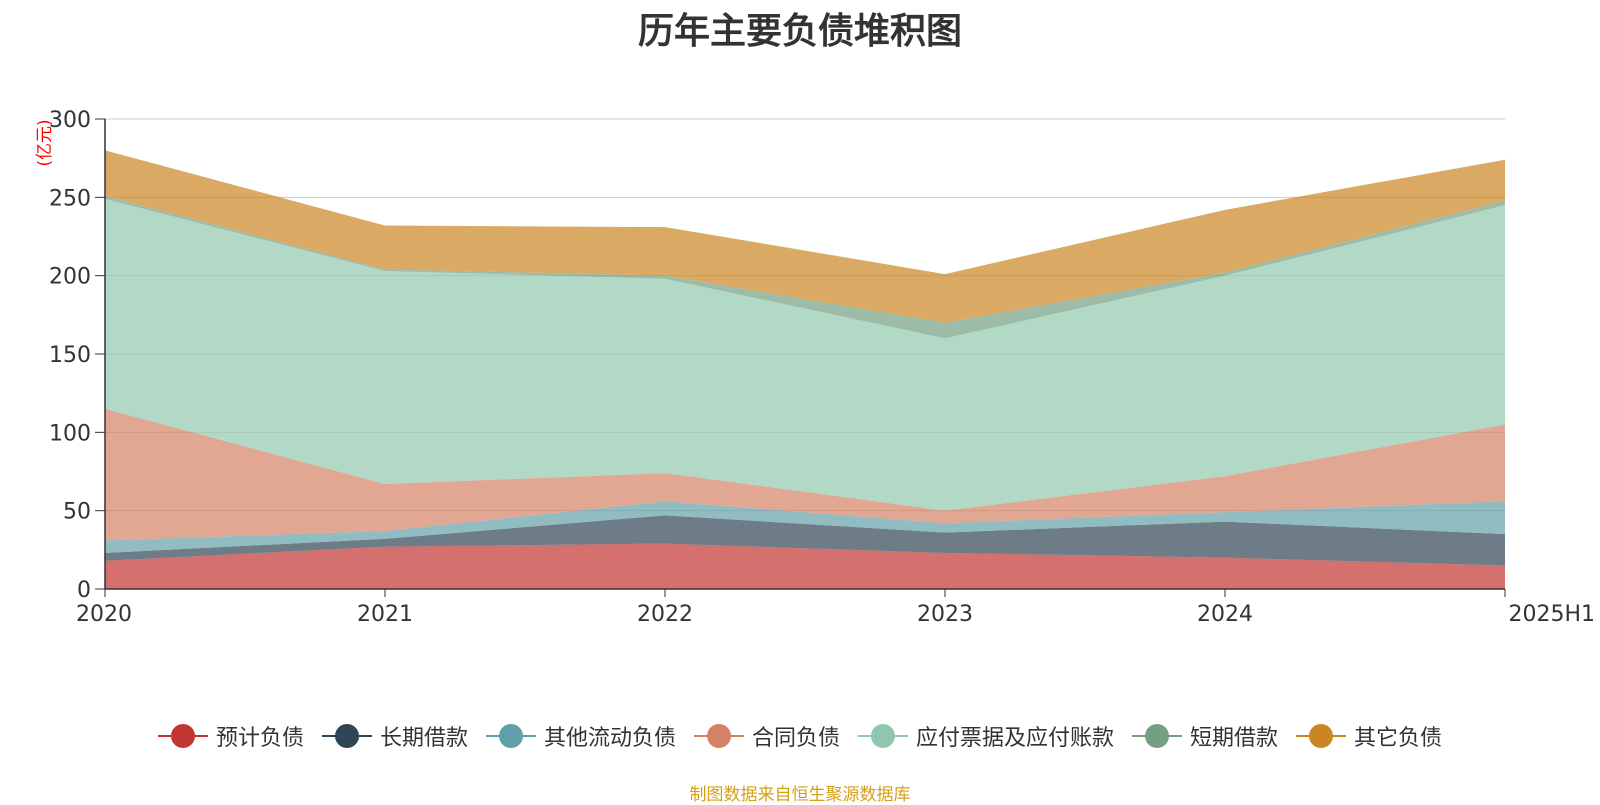 This screenshot has width=1600, height=805. I want to click on legend-item-6: 其它负债, so click(1369, 736).